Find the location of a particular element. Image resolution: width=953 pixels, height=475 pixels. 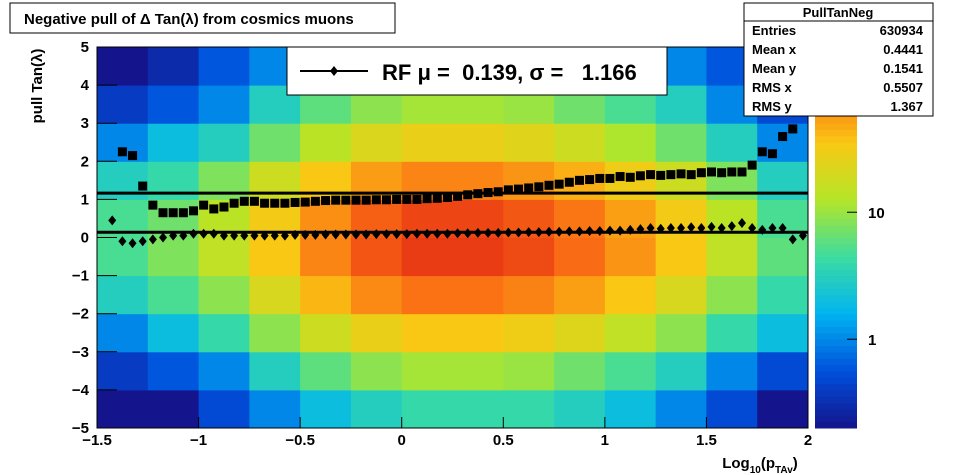

x-tick-label: −1 is located at coordinates (198, 440).